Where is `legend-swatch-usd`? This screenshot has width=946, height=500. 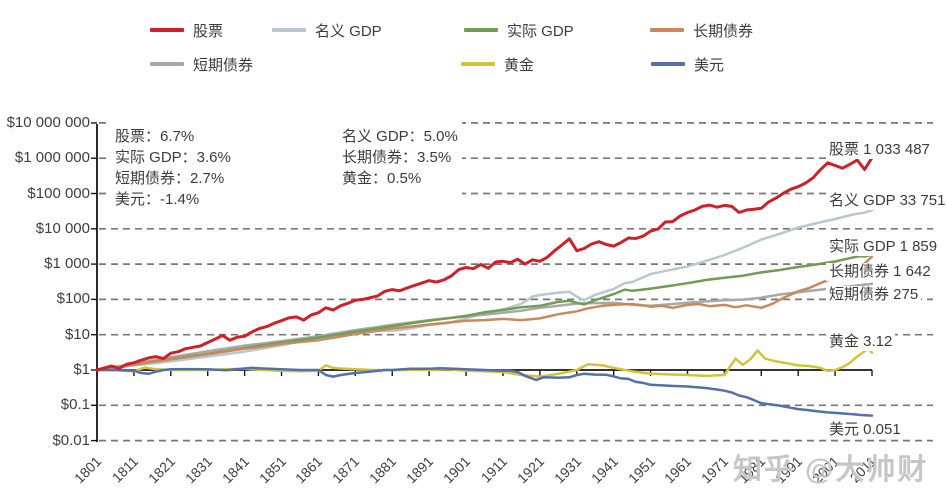
legend-swatch-usd is located at coordinates (668, 64).